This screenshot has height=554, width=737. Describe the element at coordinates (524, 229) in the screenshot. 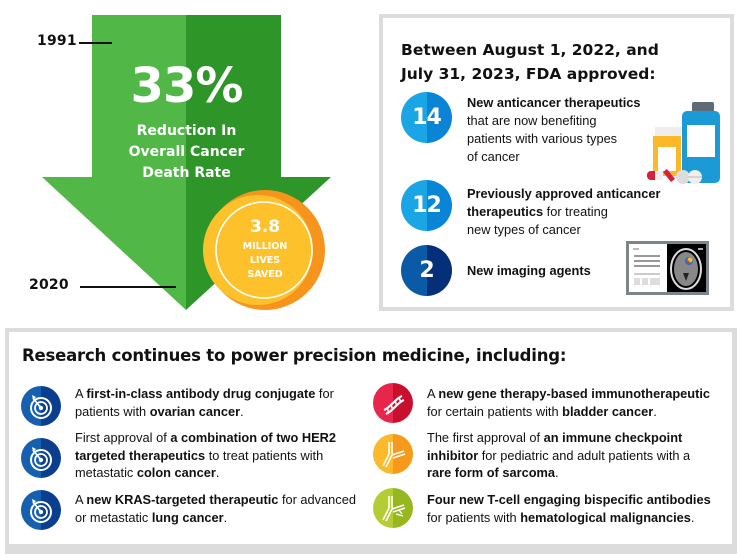

I see `fda-item-line: new types of cancer` at that location.